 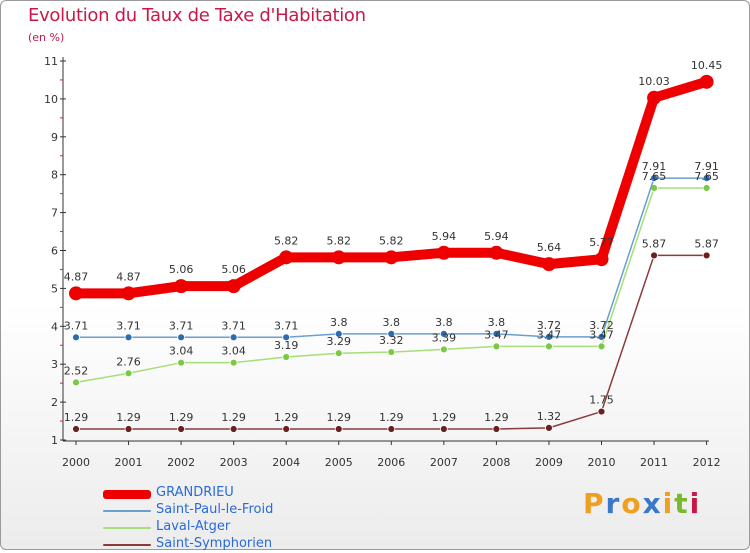 I want to click on x-tick-label: 2005, so click(x=339, y=462).